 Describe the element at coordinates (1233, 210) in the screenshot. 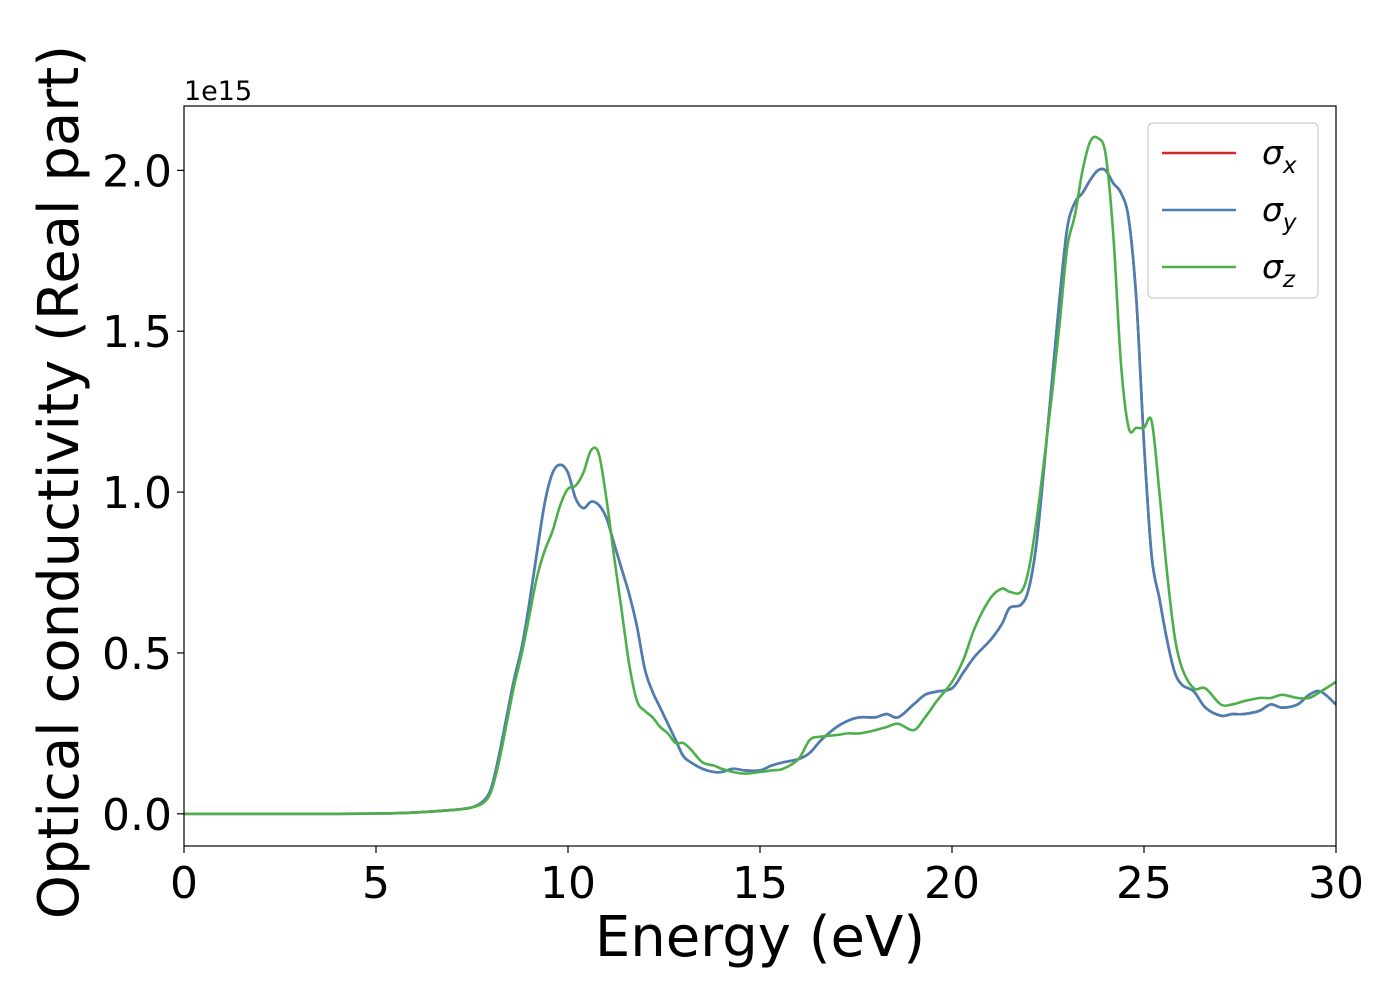

I see `legend: σx σy σz` at that location.